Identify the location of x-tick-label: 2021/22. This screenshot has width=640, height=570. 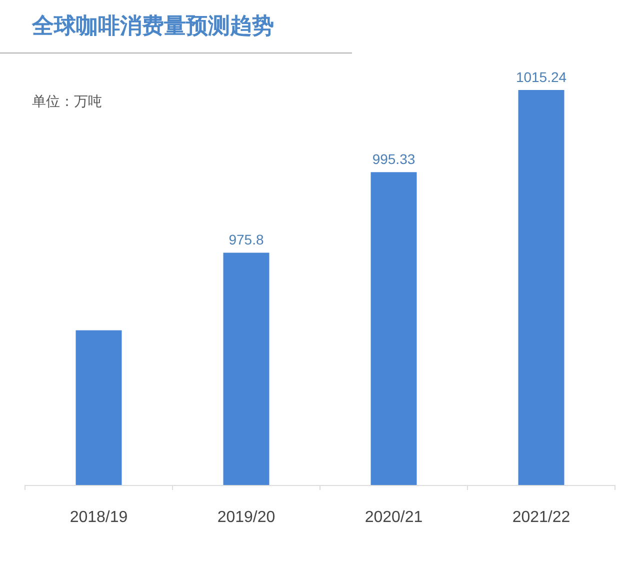
(541, 517).